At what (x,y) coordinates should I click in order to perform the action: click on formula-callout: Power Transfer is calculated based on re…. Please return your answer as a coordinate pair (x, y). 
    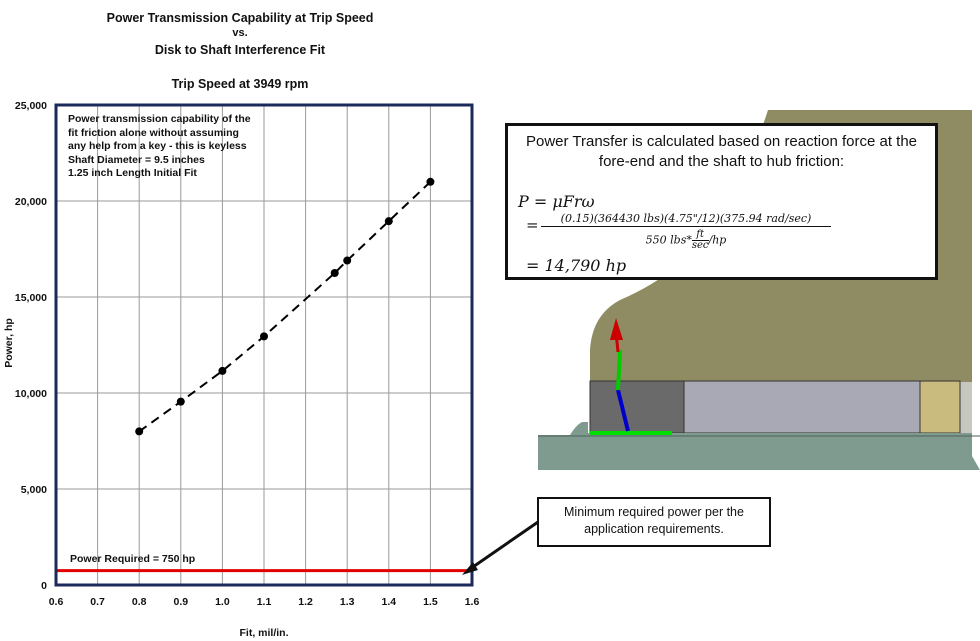
    Looking at the image, I should click on (721, 201).